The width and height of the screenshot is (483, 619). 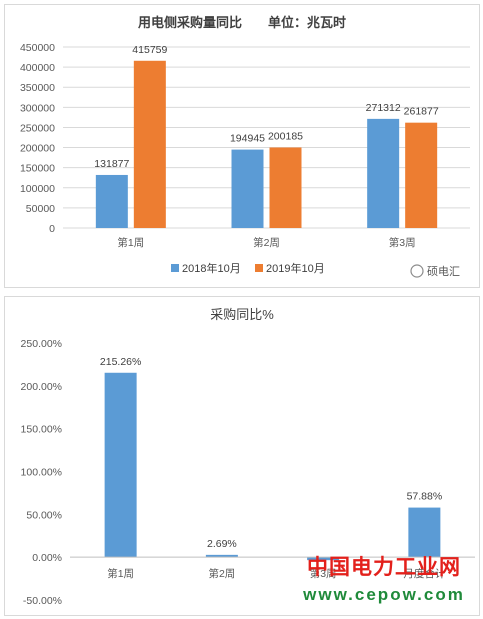 I want to click on legend-swatch-2018, so click(x=175, y=268).